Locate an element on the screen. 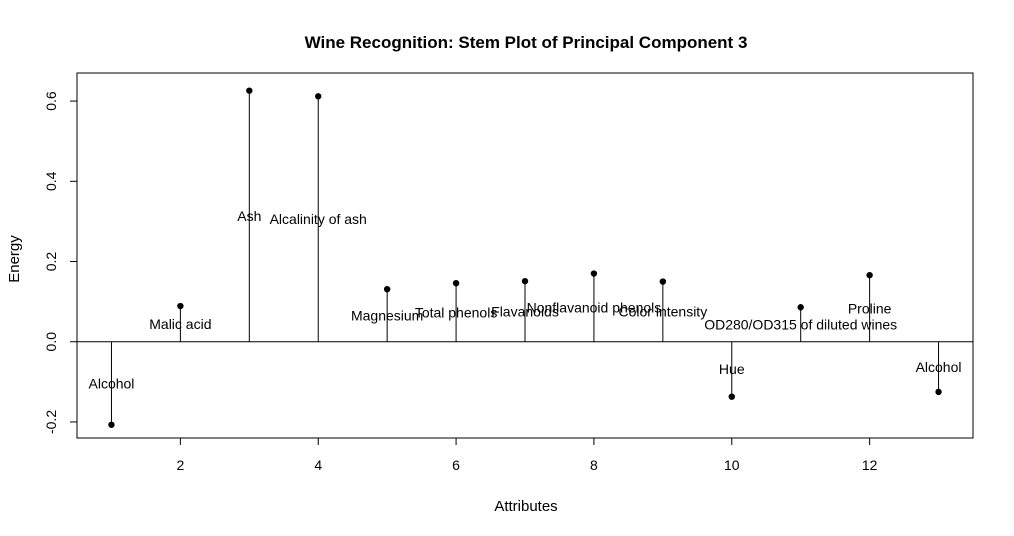 This screenshot has height=536, width=1014. point-label: Magnesium is located at coordinates (387, 315).